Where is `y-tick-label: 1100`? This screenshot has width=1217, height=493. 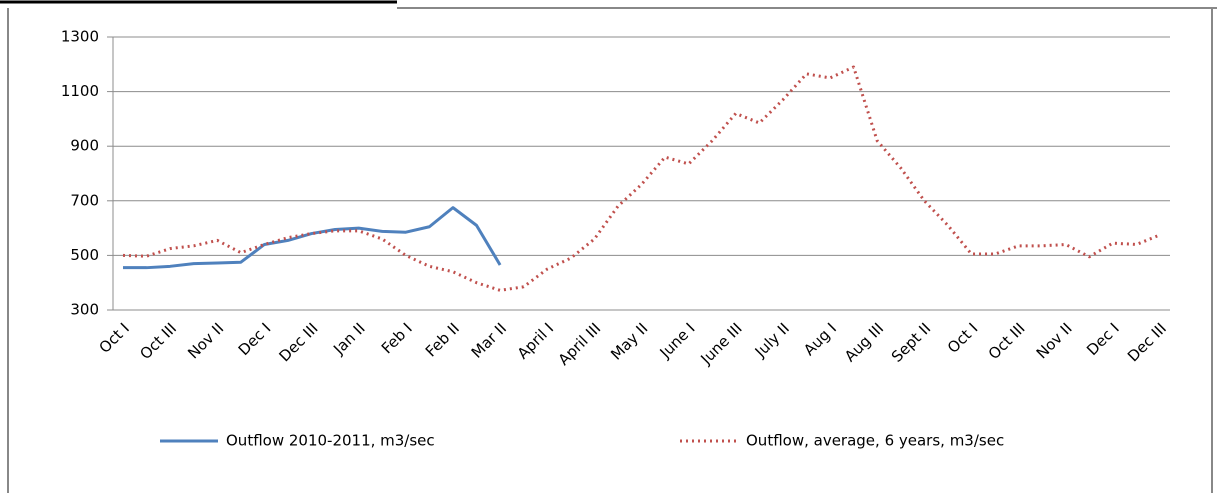
y-tick-label: 1100 is located at coordinates (80, 91).